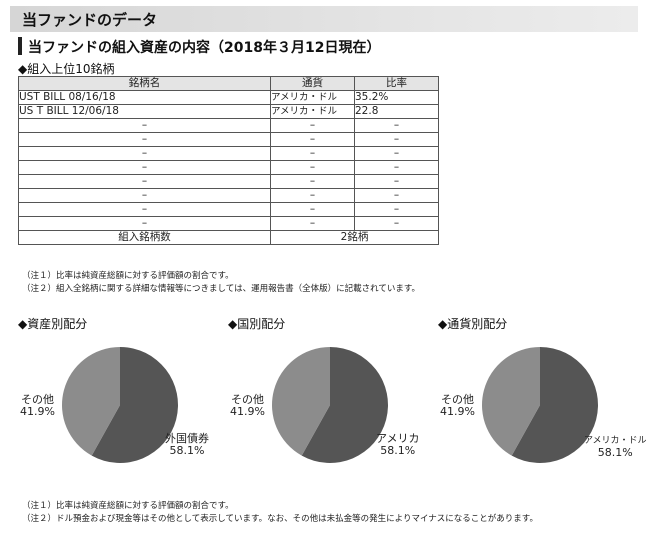 This screenshot has width=650, height=535. What do you see at coordinates (615, 441) in the screenshot?
I see `slice-label: アメリカ・ドル` at bounding box center [615, 441].